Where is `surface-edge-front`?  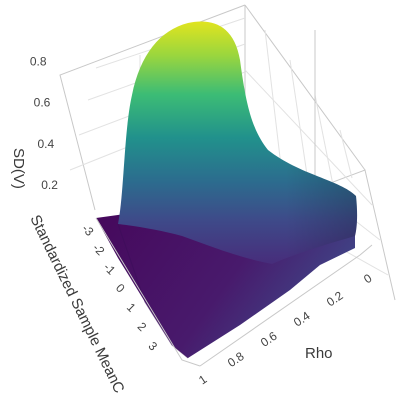
surface-edge-front is located at coordinates (153, 291).